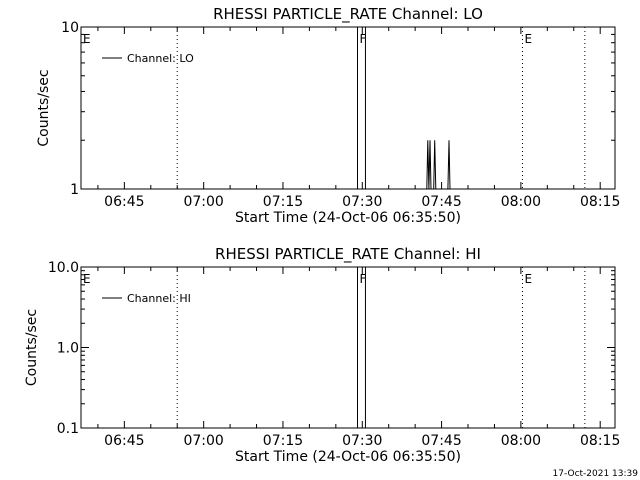 This screenshot has height=480, width=640. I want to click on footer-timestamp: 17-Oct-2021 13:39, so click(595, 474).